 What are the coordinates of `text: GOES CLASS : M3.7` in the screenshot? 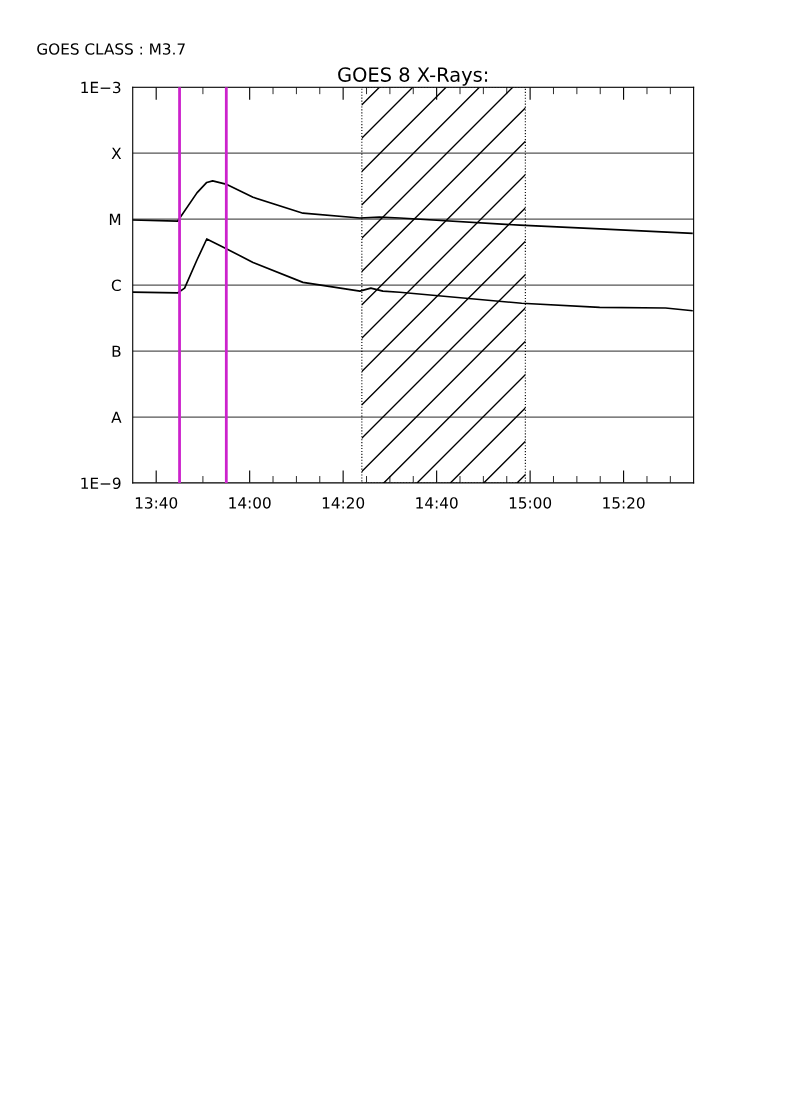 It's located at (111, 49).